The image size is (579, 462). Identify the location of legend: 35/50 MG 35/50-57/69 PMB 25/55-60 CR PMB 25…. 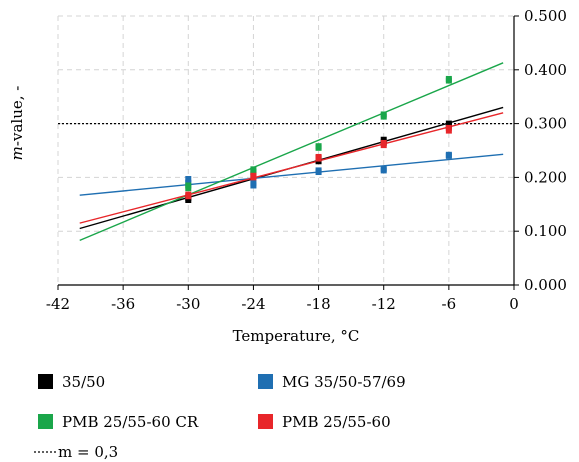
(220, 417).